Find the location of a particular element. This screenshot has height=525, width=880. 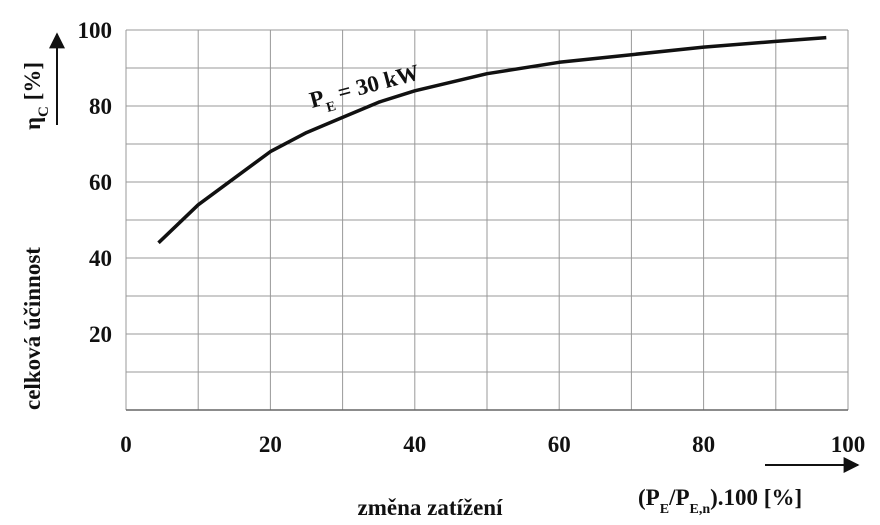

text-part: (P is located at coordinates (649, 497).